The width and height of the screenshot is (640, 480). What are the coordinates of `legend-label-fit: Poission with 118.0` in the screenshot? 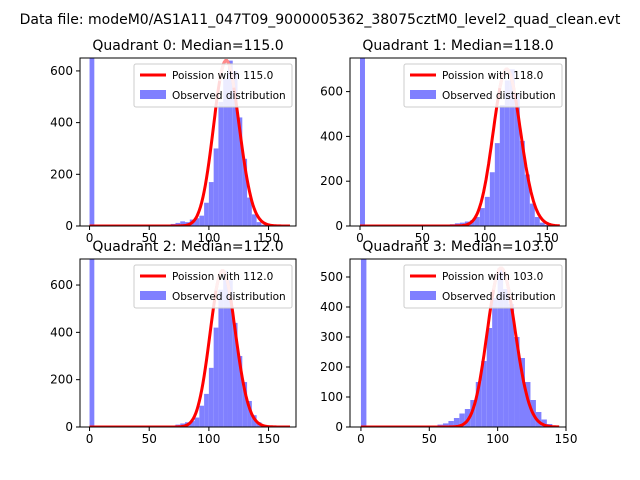 It's located at (492, 76).